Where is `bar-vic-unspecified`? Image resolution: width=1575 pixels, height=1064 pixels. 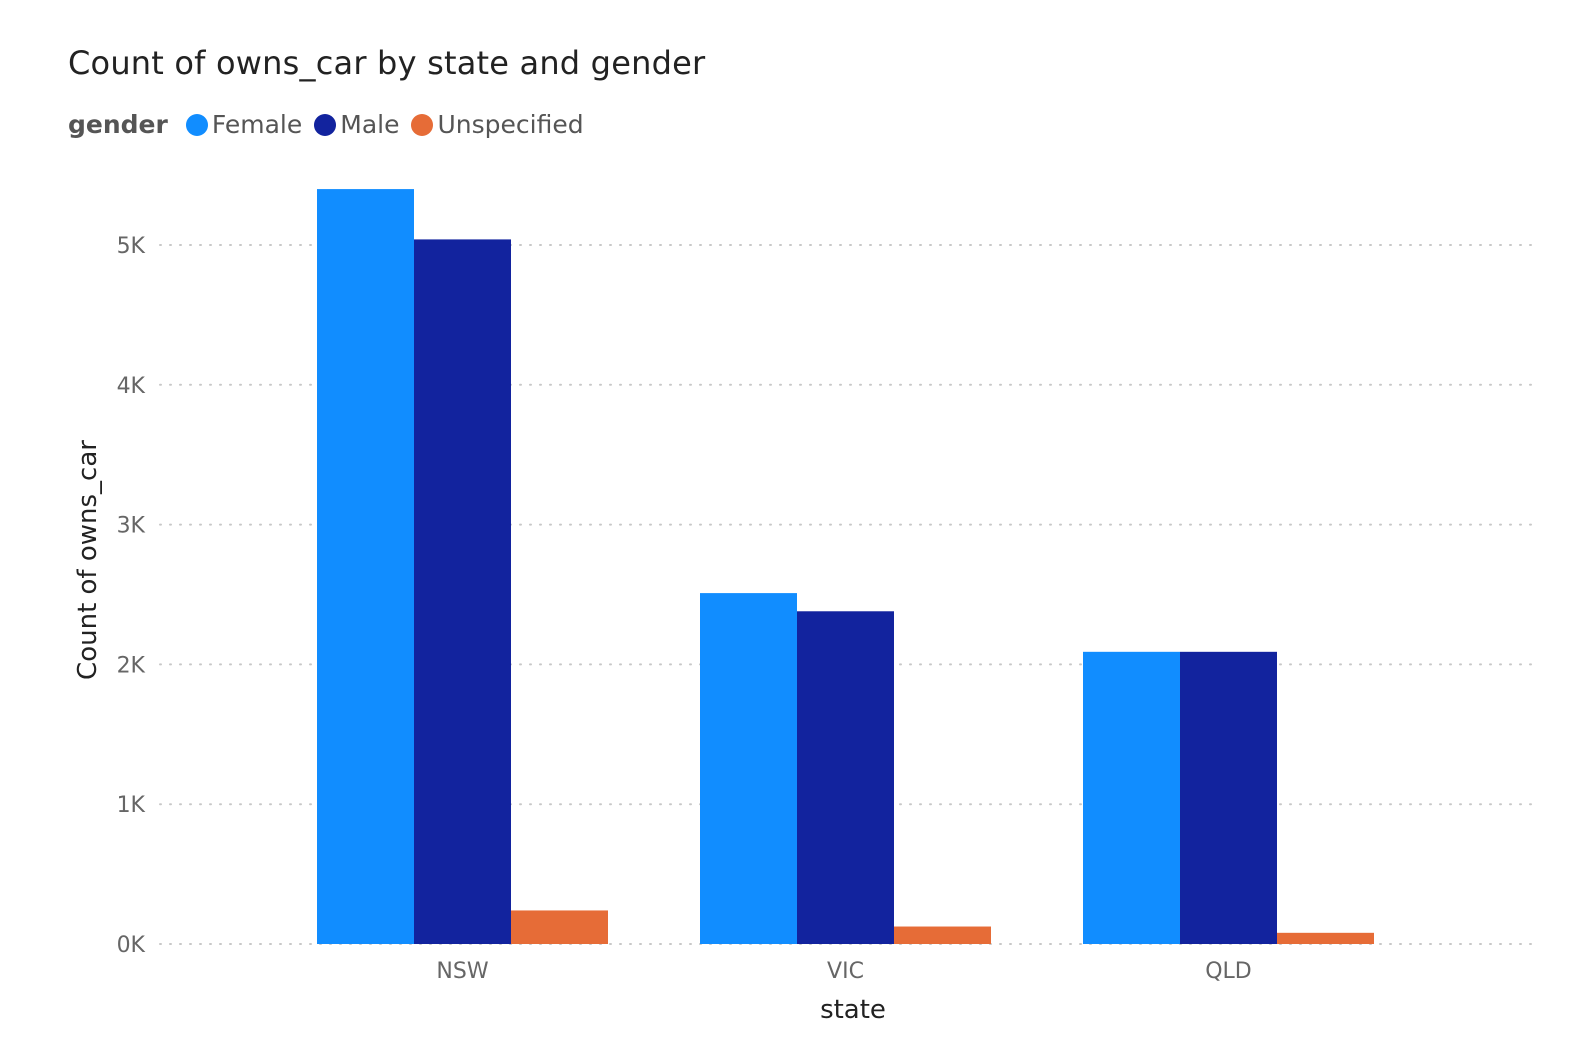 bar-vic-unspecified is located at coordinates (942, 935).